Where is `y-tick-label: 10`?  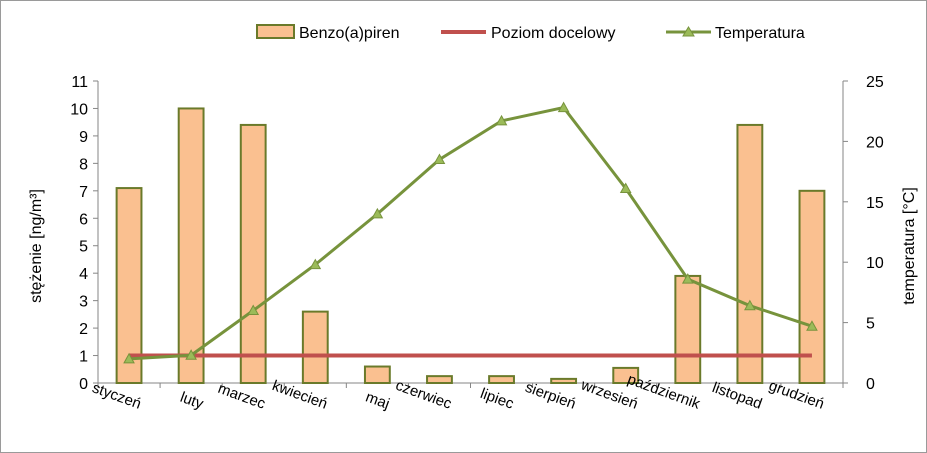 y-tick-label: 10 is located at coordinates (79, 109).